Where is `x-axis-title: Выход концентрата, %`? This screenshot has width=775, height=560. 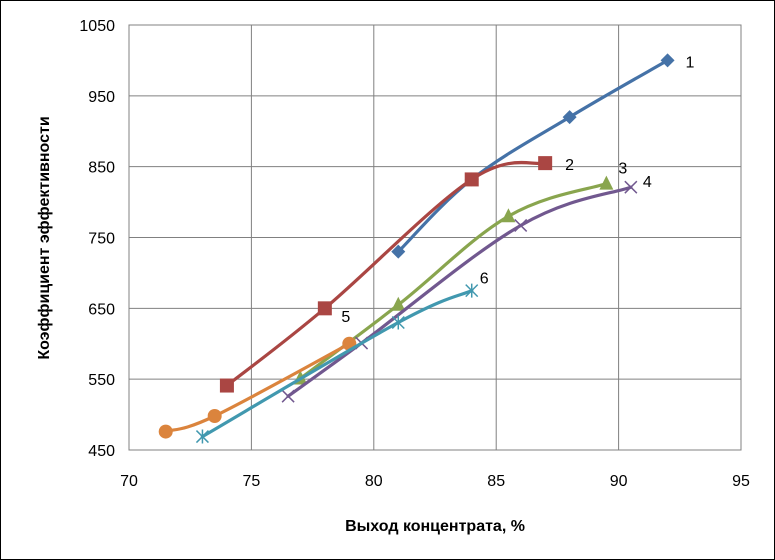
x-axis-title: Выход концентрата, % is located at coordinates (435, 526).